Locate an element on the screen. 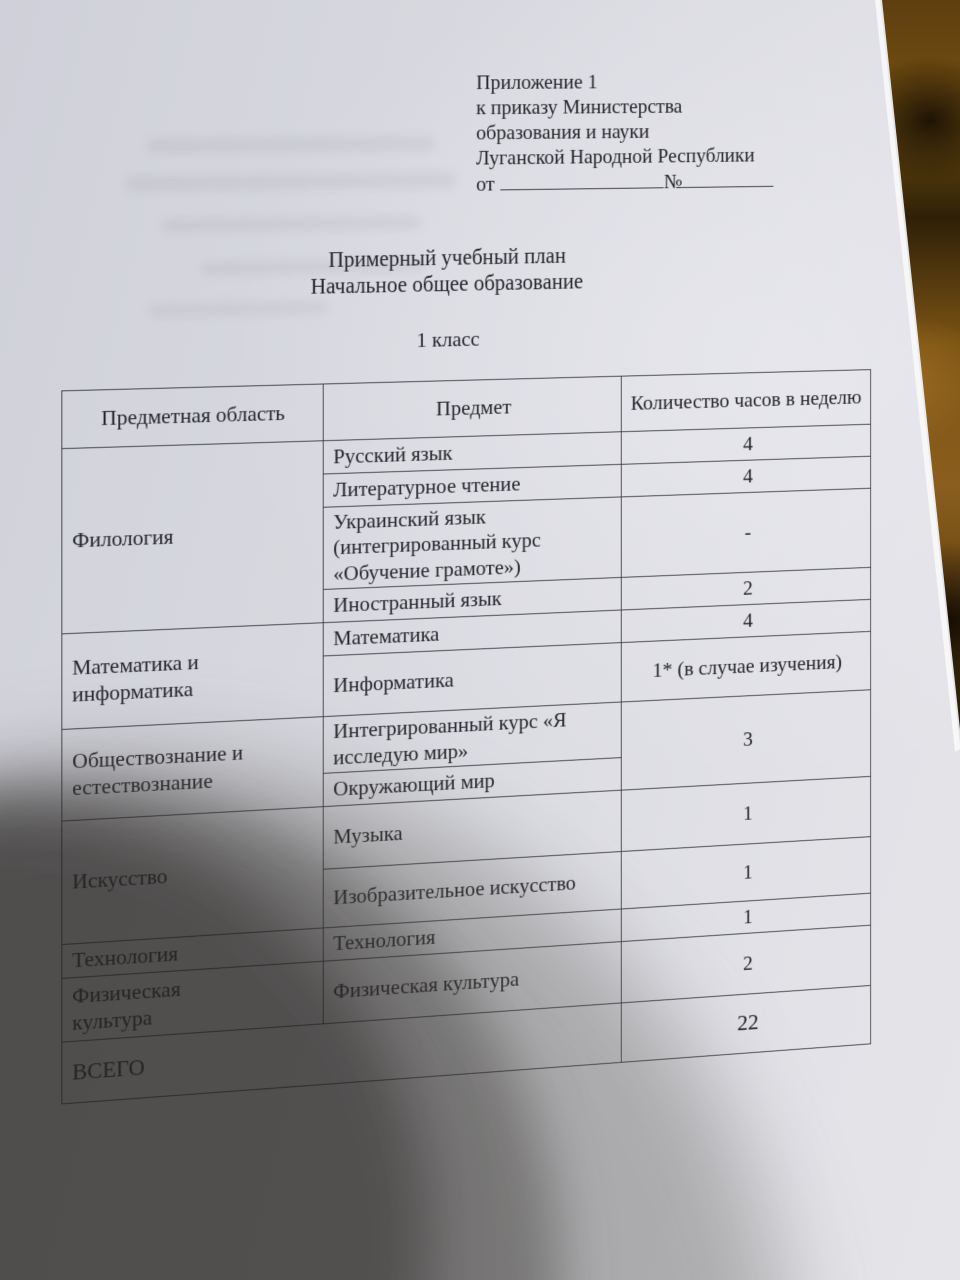 This screenshot has width=960, height=1280. area-cell: Искусство is located at coordinates (192, 875).